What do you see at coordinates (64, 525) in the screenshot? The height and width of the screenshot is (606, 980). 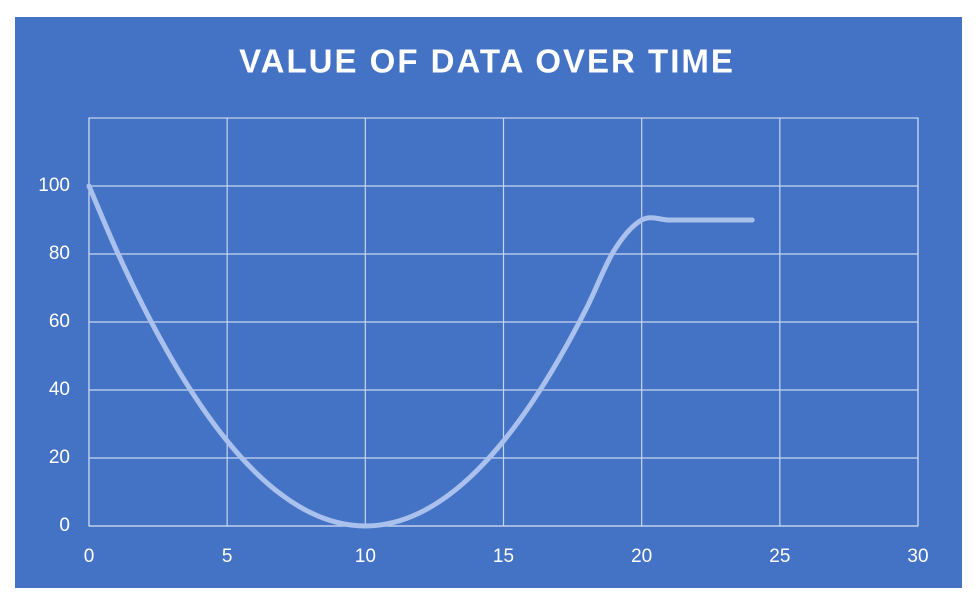 I see `y-tick-label: 0` at bounding box center [64, 525].